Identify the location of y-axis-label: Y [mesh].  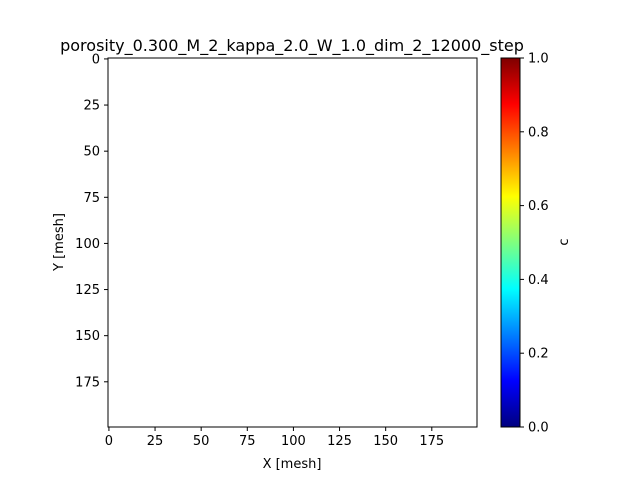
(59, 242).